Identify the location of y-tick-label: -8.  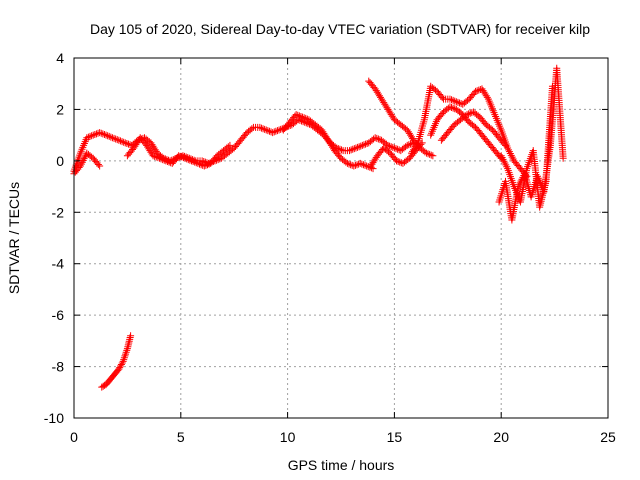
(58, 367).